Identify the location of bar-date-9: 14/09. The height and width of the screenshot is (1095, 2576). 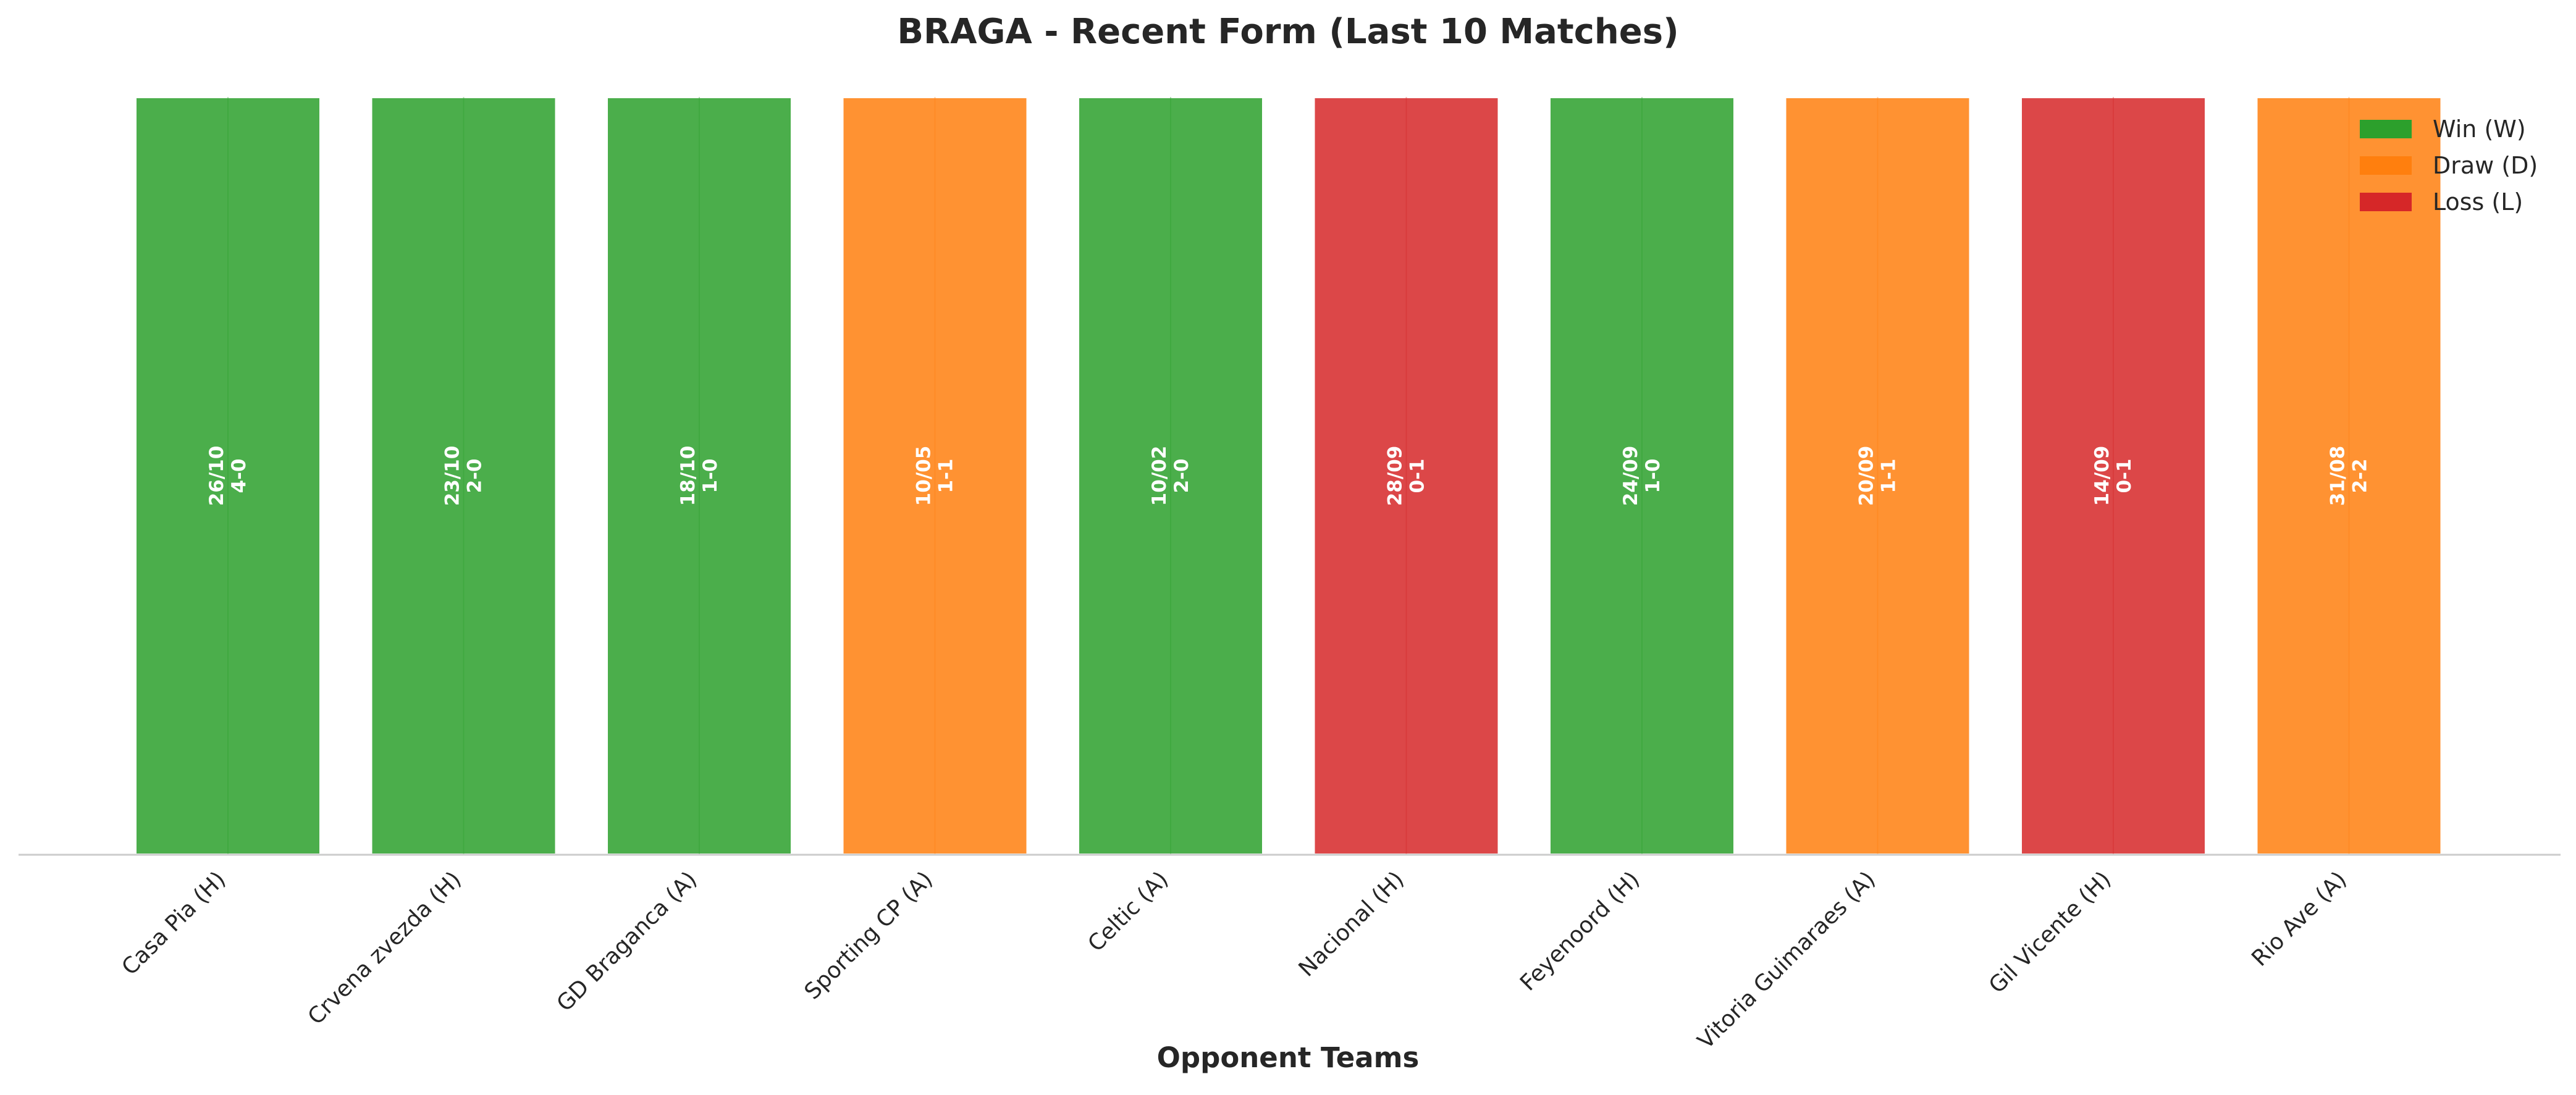
(2102, 476).